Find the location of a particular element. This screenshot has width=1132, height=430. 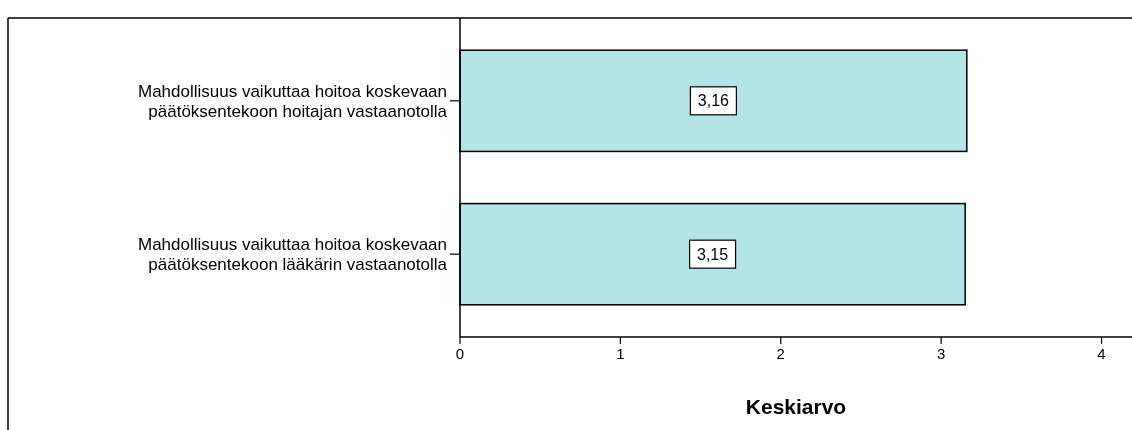

x-axis-title: Keskiarvo is located at coordinates (796, 406).